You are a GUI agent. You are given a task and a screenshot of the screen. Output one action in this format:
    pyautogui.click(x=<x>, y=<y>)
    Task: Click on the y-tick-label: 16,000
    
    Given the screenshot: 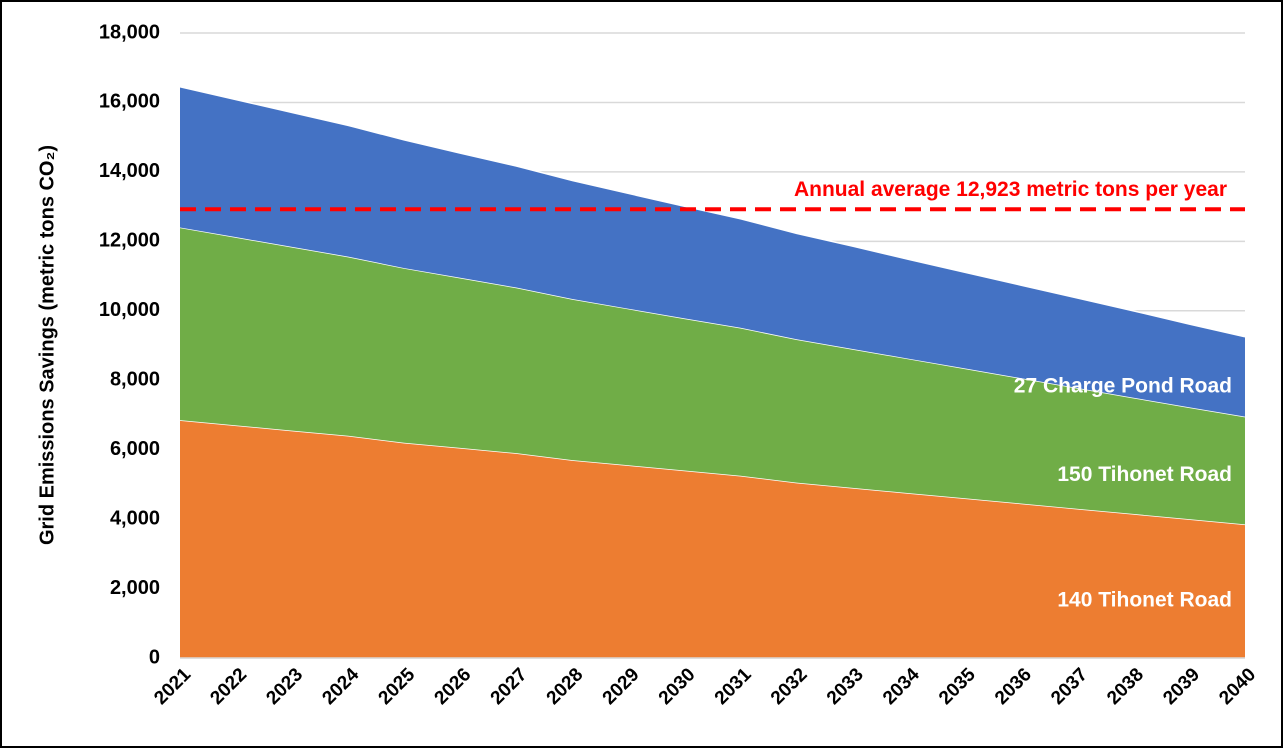 What is the action you would take?
    pyautogui.click(x=129, y=102)
    